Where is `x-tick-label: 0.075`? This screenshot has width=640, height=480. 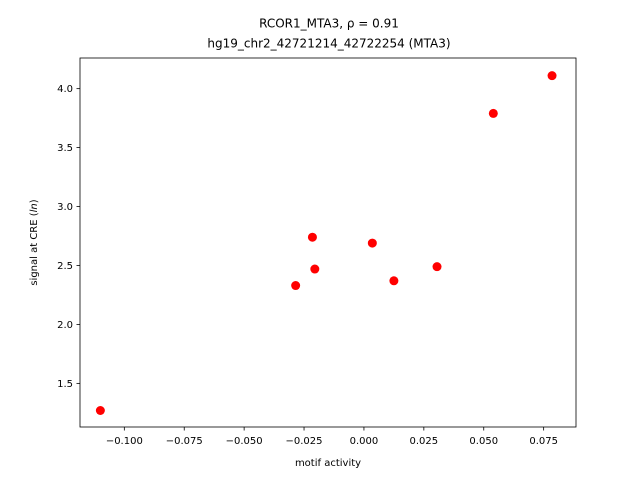 x-tick-label: 0.075 is located at coordinates (543, 441).